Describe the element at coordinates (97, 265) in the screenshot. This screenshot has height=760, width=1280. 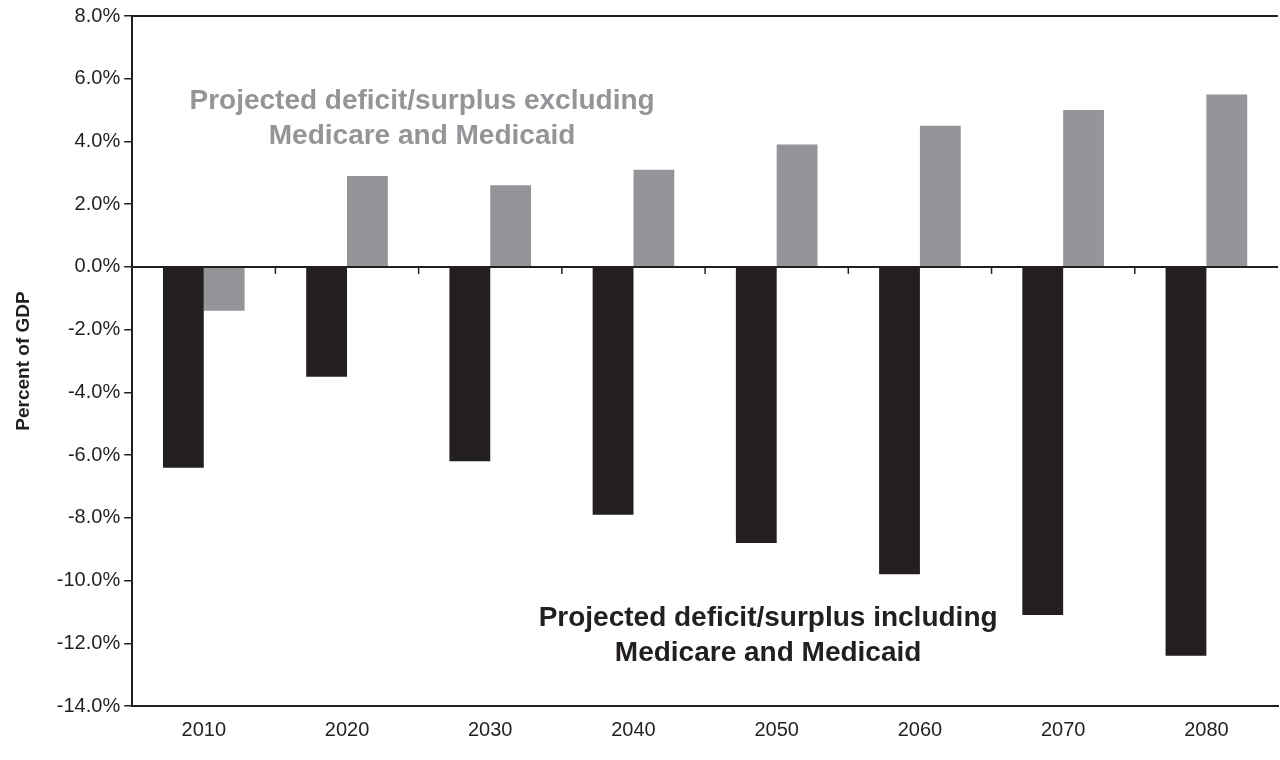
I see `y-tick-label: 0.0%` at that location.